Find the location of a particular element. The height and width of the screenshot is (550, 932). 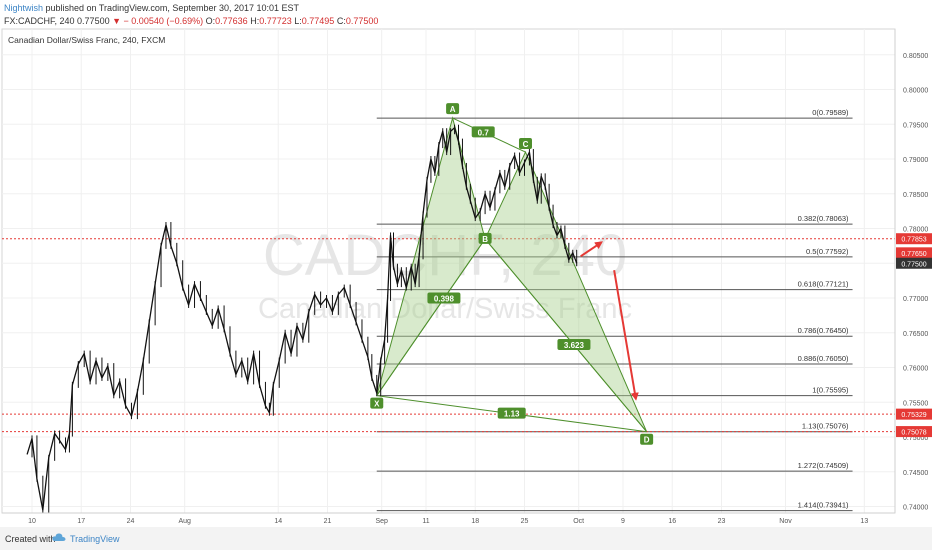

x-tick-label: 17 is located at coordinates (81, 521).